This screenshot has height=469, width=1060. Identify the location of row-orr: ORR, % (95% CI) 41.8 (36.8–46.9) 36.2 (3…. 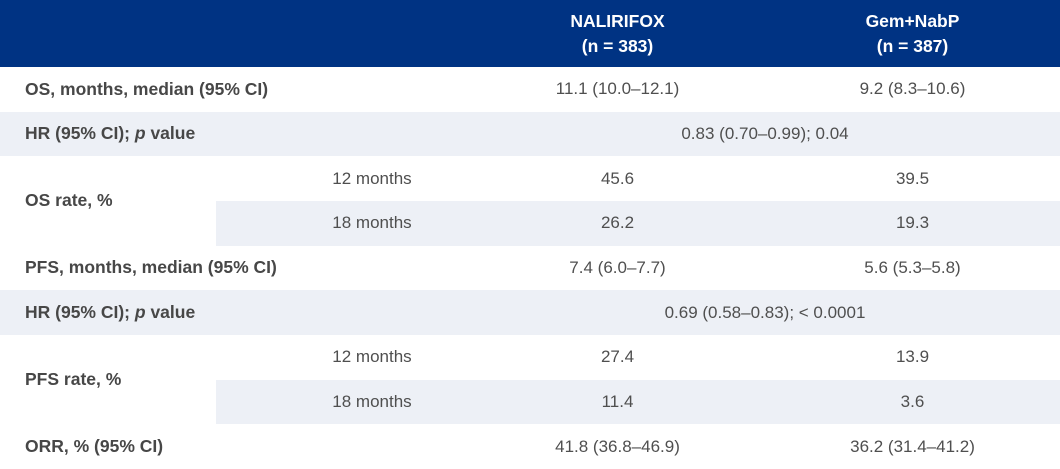
(530, 446).